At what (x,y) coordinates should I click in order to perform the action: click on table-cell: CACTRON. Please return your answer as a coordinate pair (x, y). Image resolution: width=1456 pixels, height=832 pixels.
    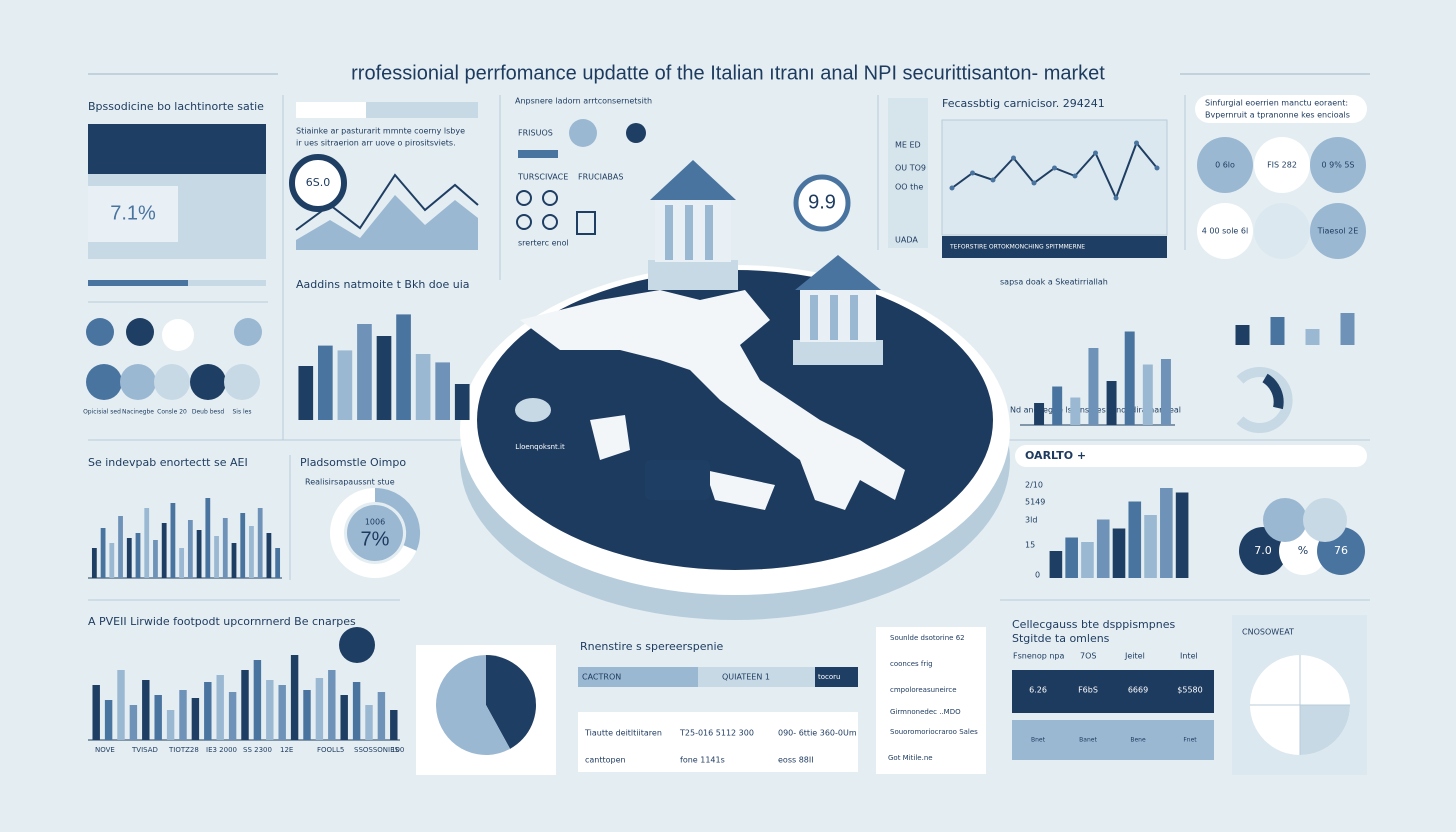
    Looking at the image, I should click on (601, 677).